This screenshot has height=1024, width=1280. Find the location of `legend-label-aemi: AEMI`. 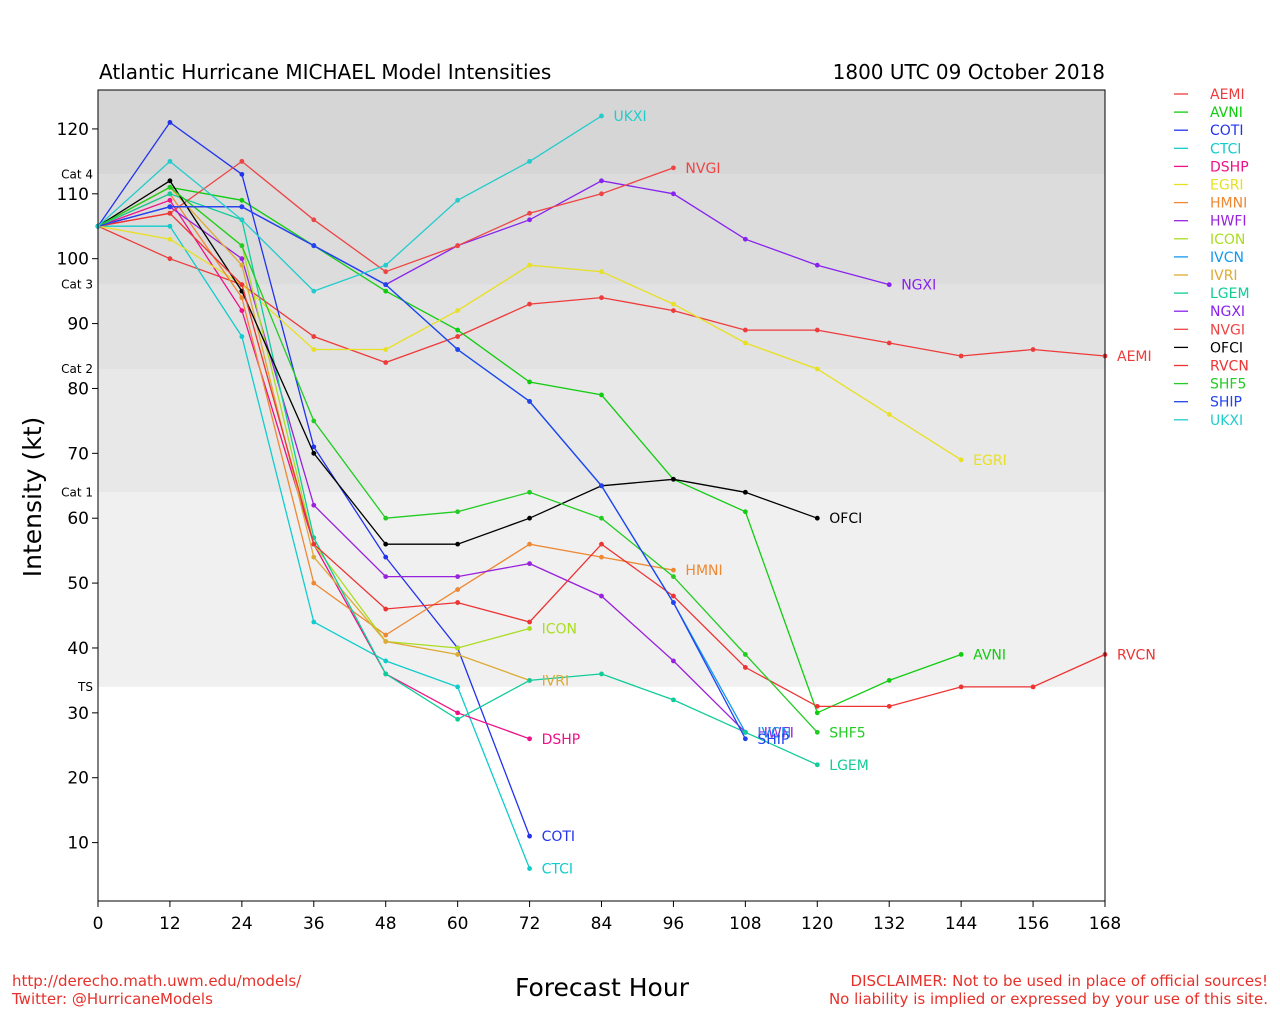

legend-label-aemi: AEMI is located at coordinates (1227, 95).